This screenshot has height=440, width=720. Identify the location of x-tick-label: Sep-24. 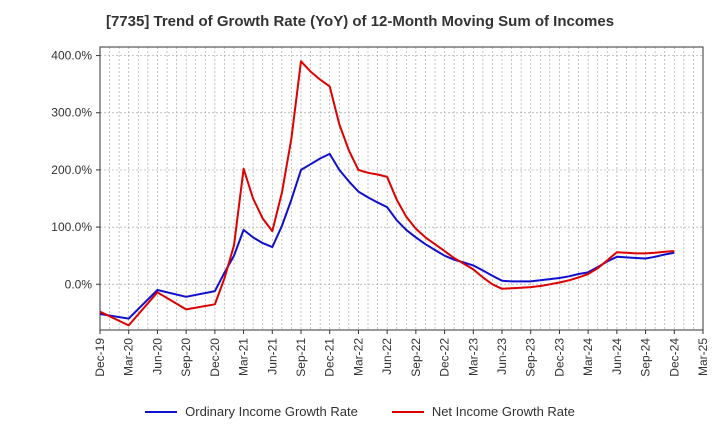
(646, 357).